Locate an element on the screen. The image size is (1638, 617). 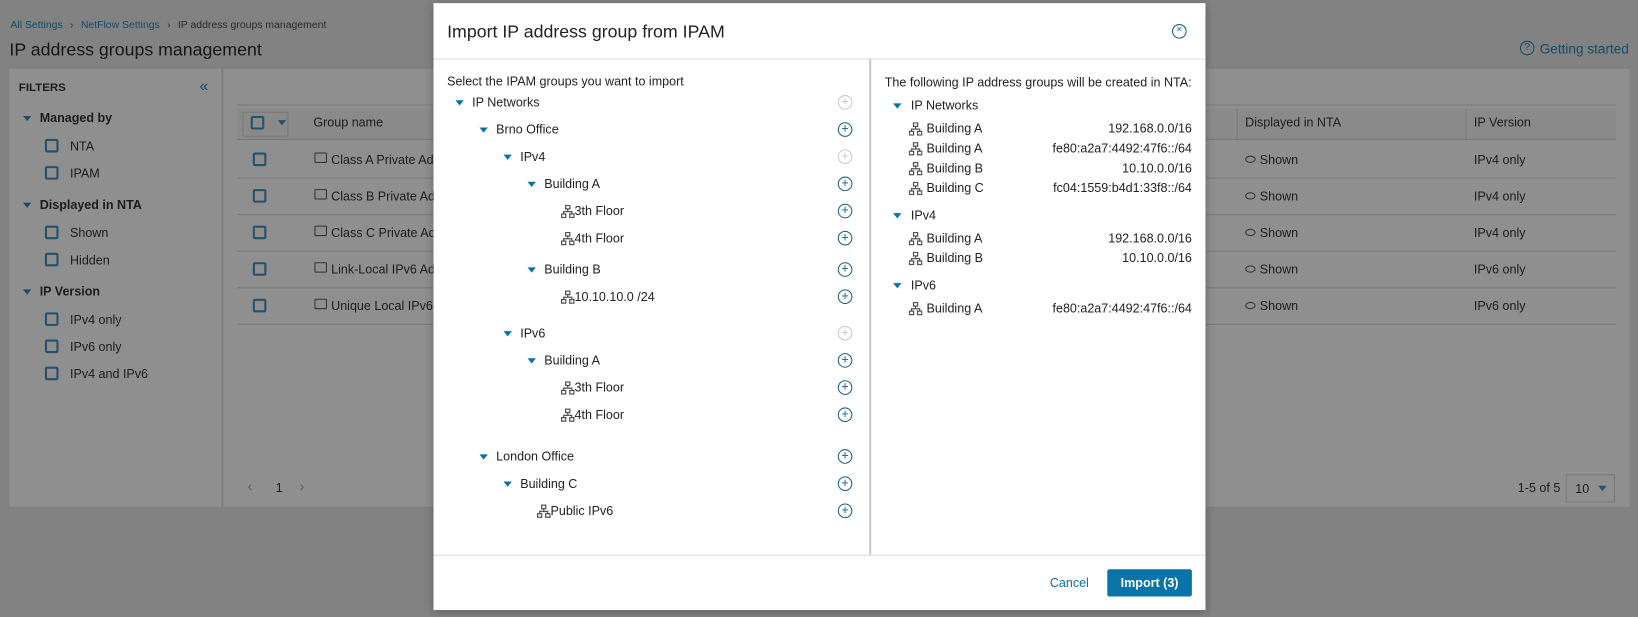
import-button: Import (3) is located at coordinates (1149, 583).